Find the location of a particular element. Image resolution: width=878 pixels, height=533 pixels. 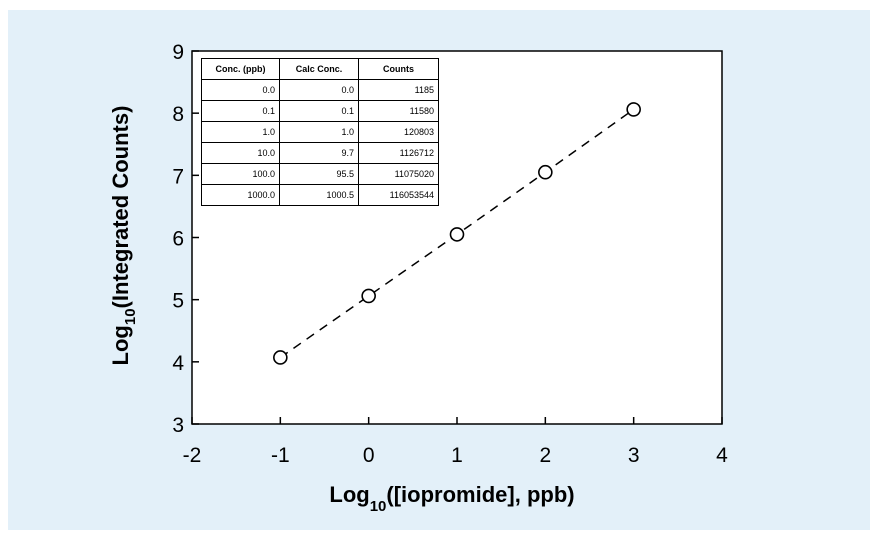

y-axis-label: Log10(Integrated Counts) is located at coordinates (123, 236).